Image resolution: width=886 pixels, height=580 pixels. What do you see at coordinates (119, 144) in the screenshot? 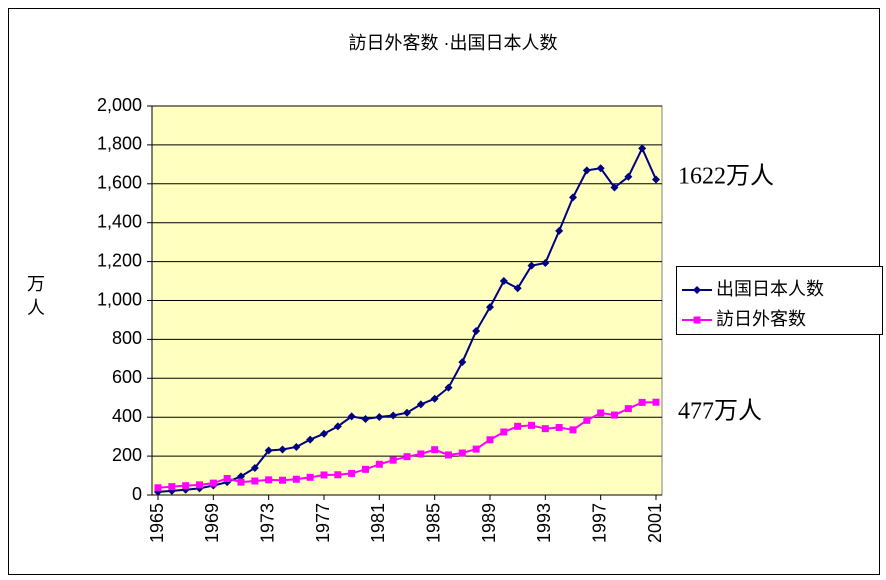
I see `y-tick-label: 1,800` at bounding box center [119, 144].